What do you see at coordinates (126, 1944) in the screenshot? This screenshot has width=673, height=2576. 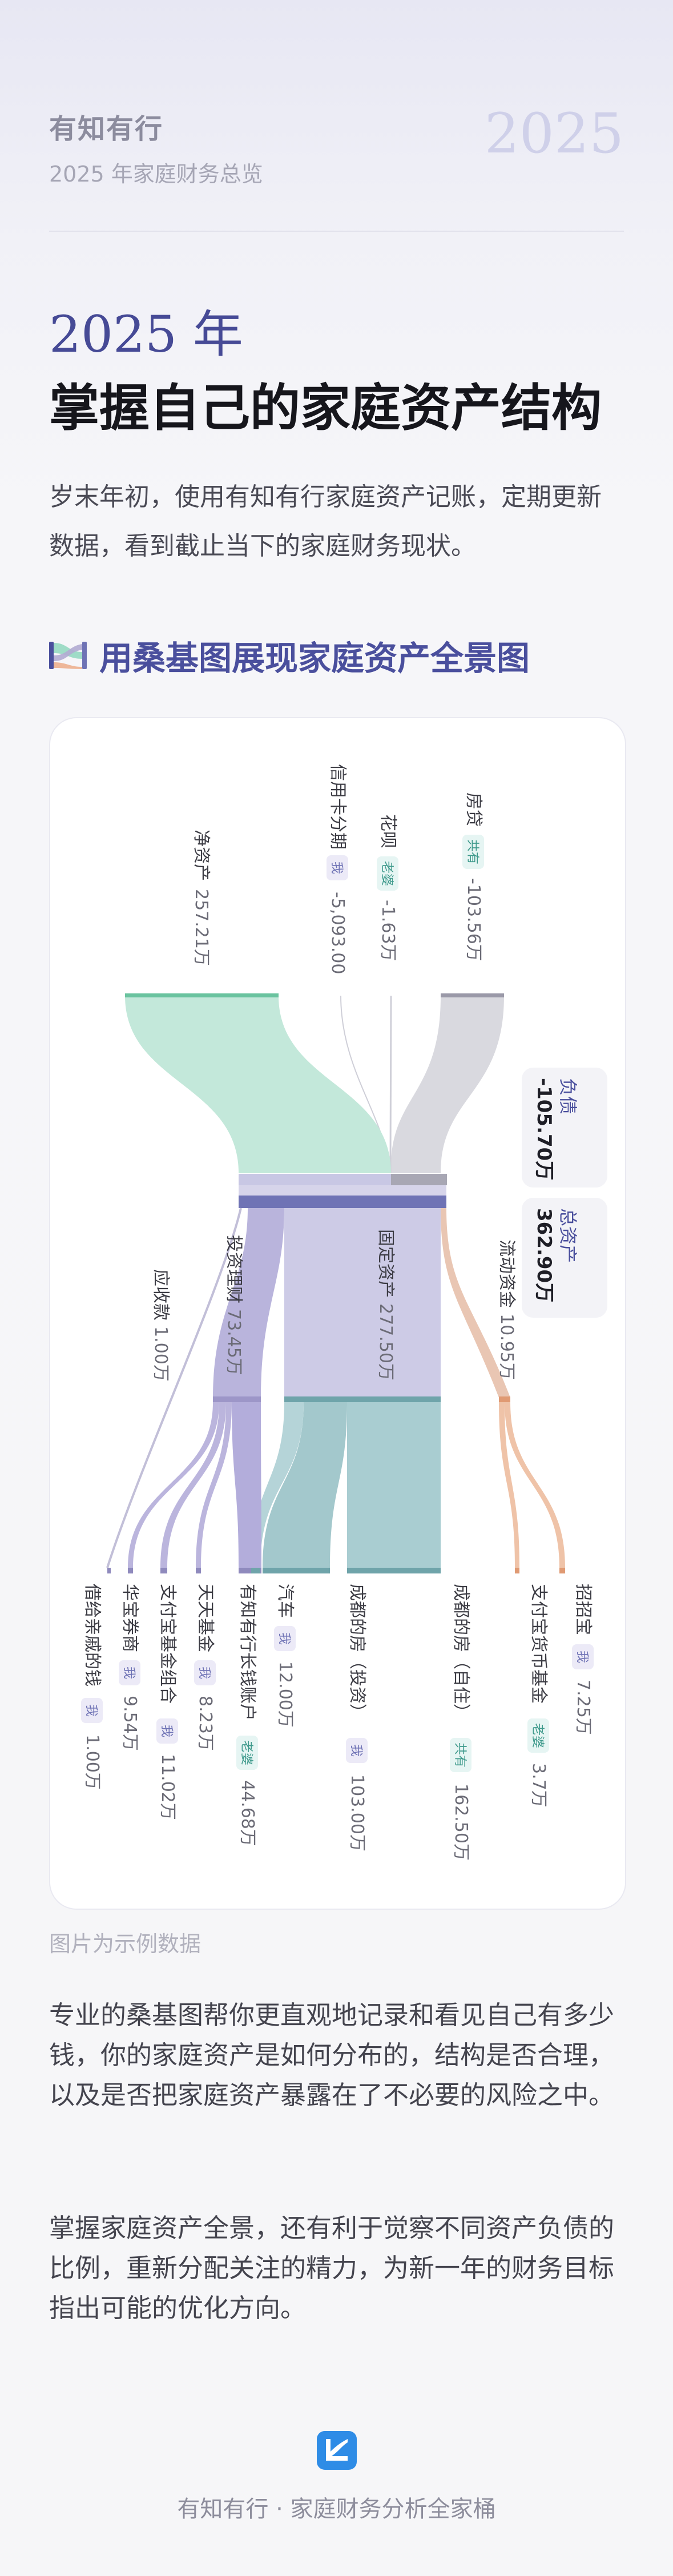 I see `image-caption: 图片为示例数据` at bounding box center [126, 1944].